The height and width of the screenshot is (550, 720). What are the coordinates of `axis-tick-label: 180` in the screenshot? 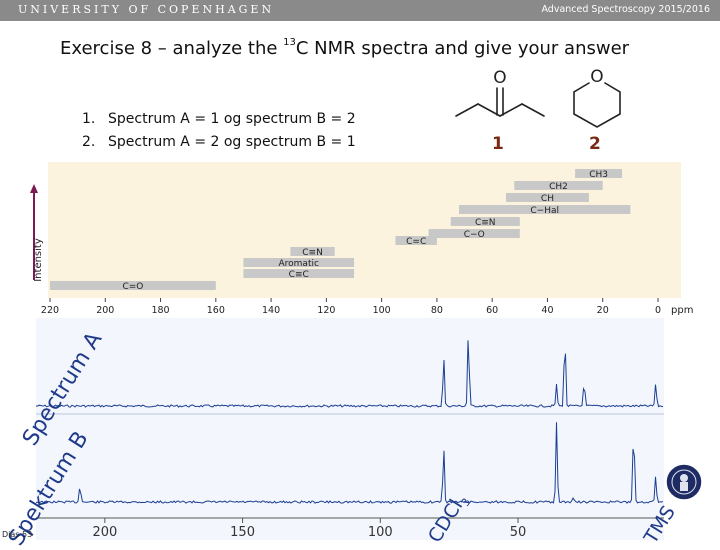 It's located at (160, 310).